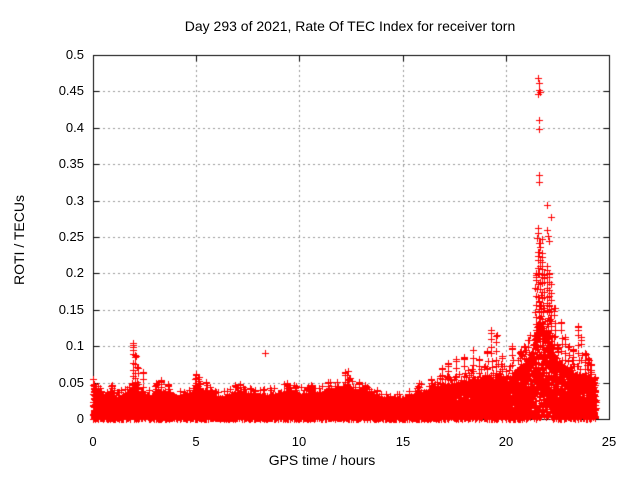 The height and width of the screenshot is (480, 640). I want to click on x-tick-label: 5, so click(196, 441).